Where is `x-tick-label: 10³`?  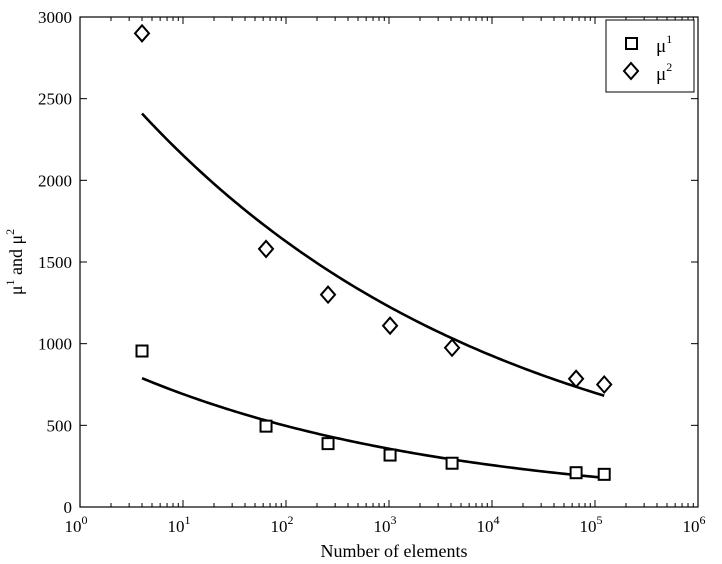 x-tick-label: 10³ is located at coordinates (385, 524).